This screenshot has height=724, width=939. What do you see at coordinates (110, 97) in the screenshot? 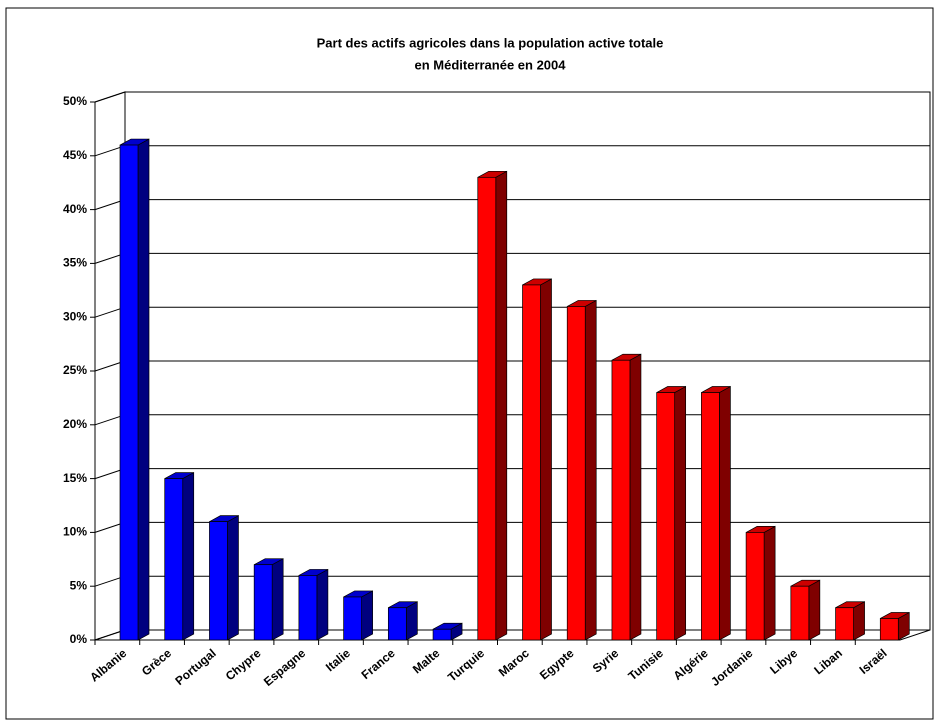
I see `grid-line` at bounding box center [110, 97].